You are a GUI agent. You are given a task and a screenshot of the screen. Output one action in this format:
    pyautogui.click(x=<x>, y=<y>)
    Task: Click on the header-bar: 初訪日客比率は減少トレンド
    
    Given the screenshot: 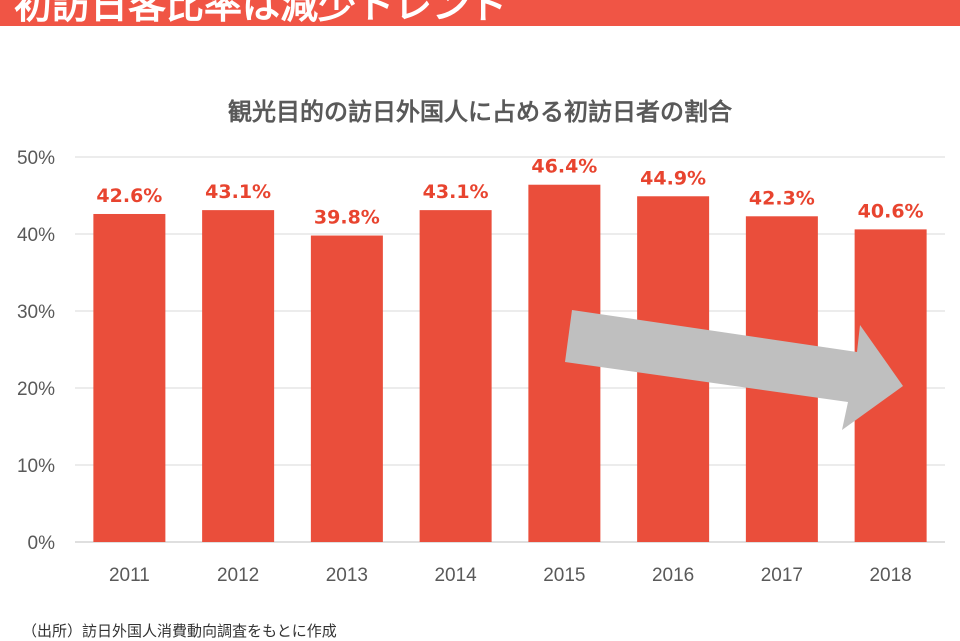 What is the action you would take?
    pyautogui.click(x=480, y=13)
    